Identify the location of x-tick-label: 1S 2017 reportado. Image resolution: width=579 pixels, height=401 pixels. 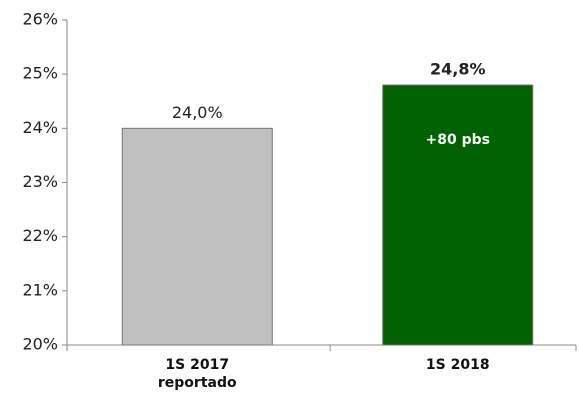
(197, 374).